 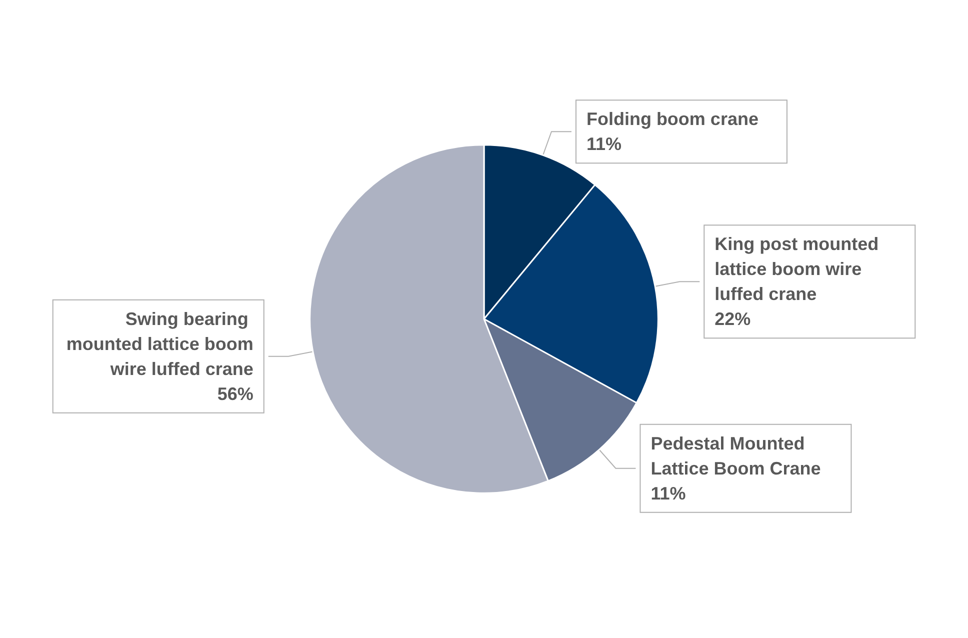 What do you see at coordinates (672, 119) in the screenshot?
I see `slice-label: Folding boom crane` at bounding box center [672, 119].